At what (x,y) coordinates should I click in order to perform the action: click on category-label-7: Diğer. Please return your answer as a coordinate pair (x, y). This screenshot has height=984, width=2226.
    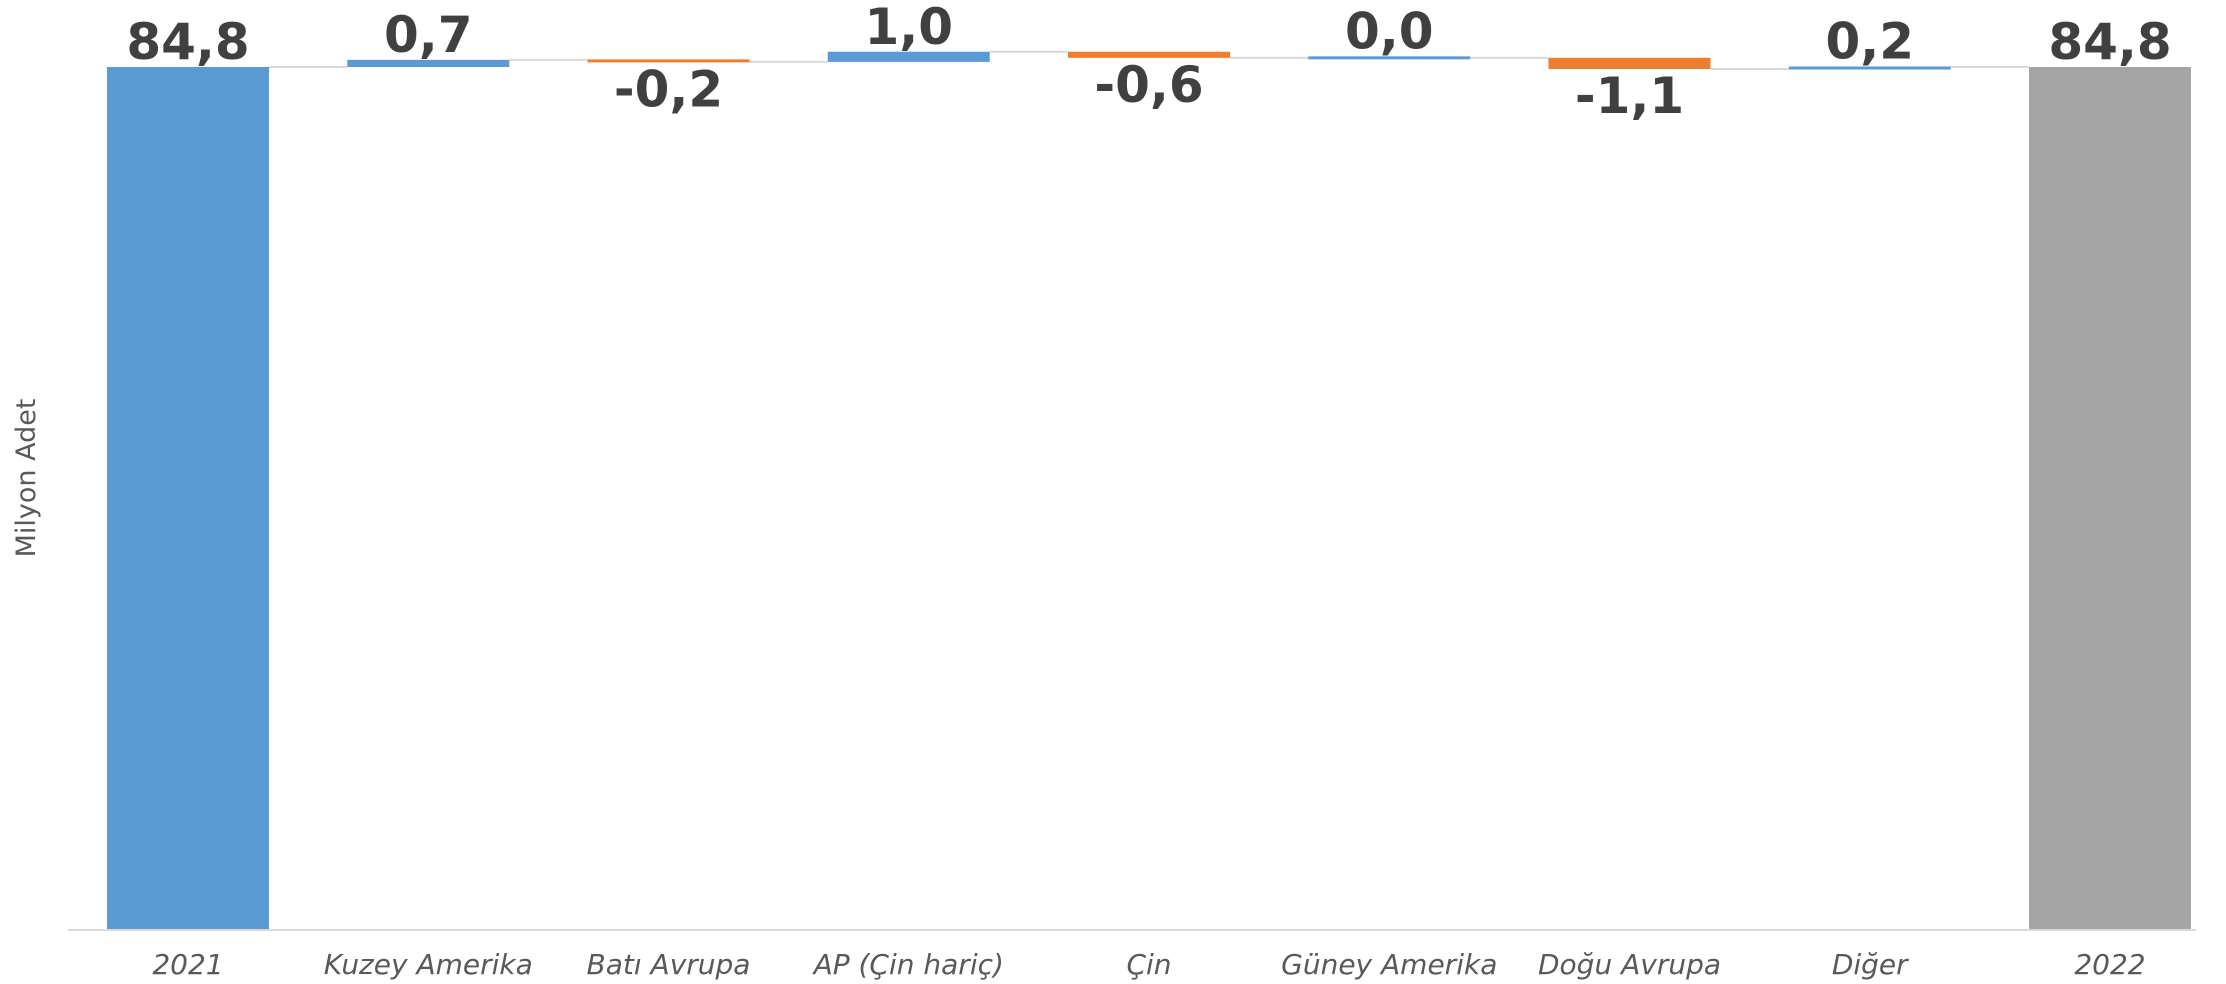
    Looking at the image, I should click on (1870, 964).